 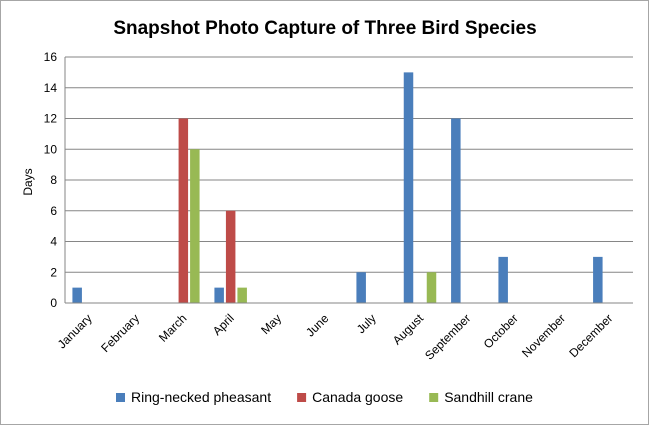 I want to click on legend-item: Sandhill crane, so click(x=481, y=397).